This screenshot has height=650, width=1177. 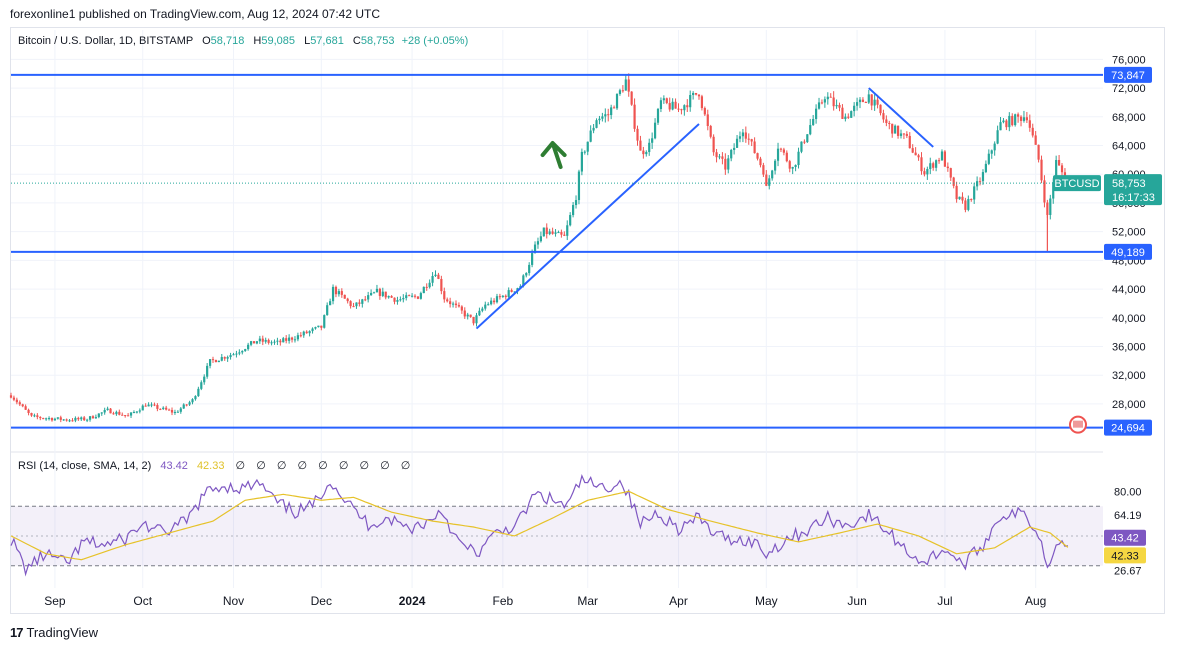 What do you see at coordinates (1128, 492) in the screenshot?
I see `rsi-tick-label: 80.00` at bounding box center [1128, 492].